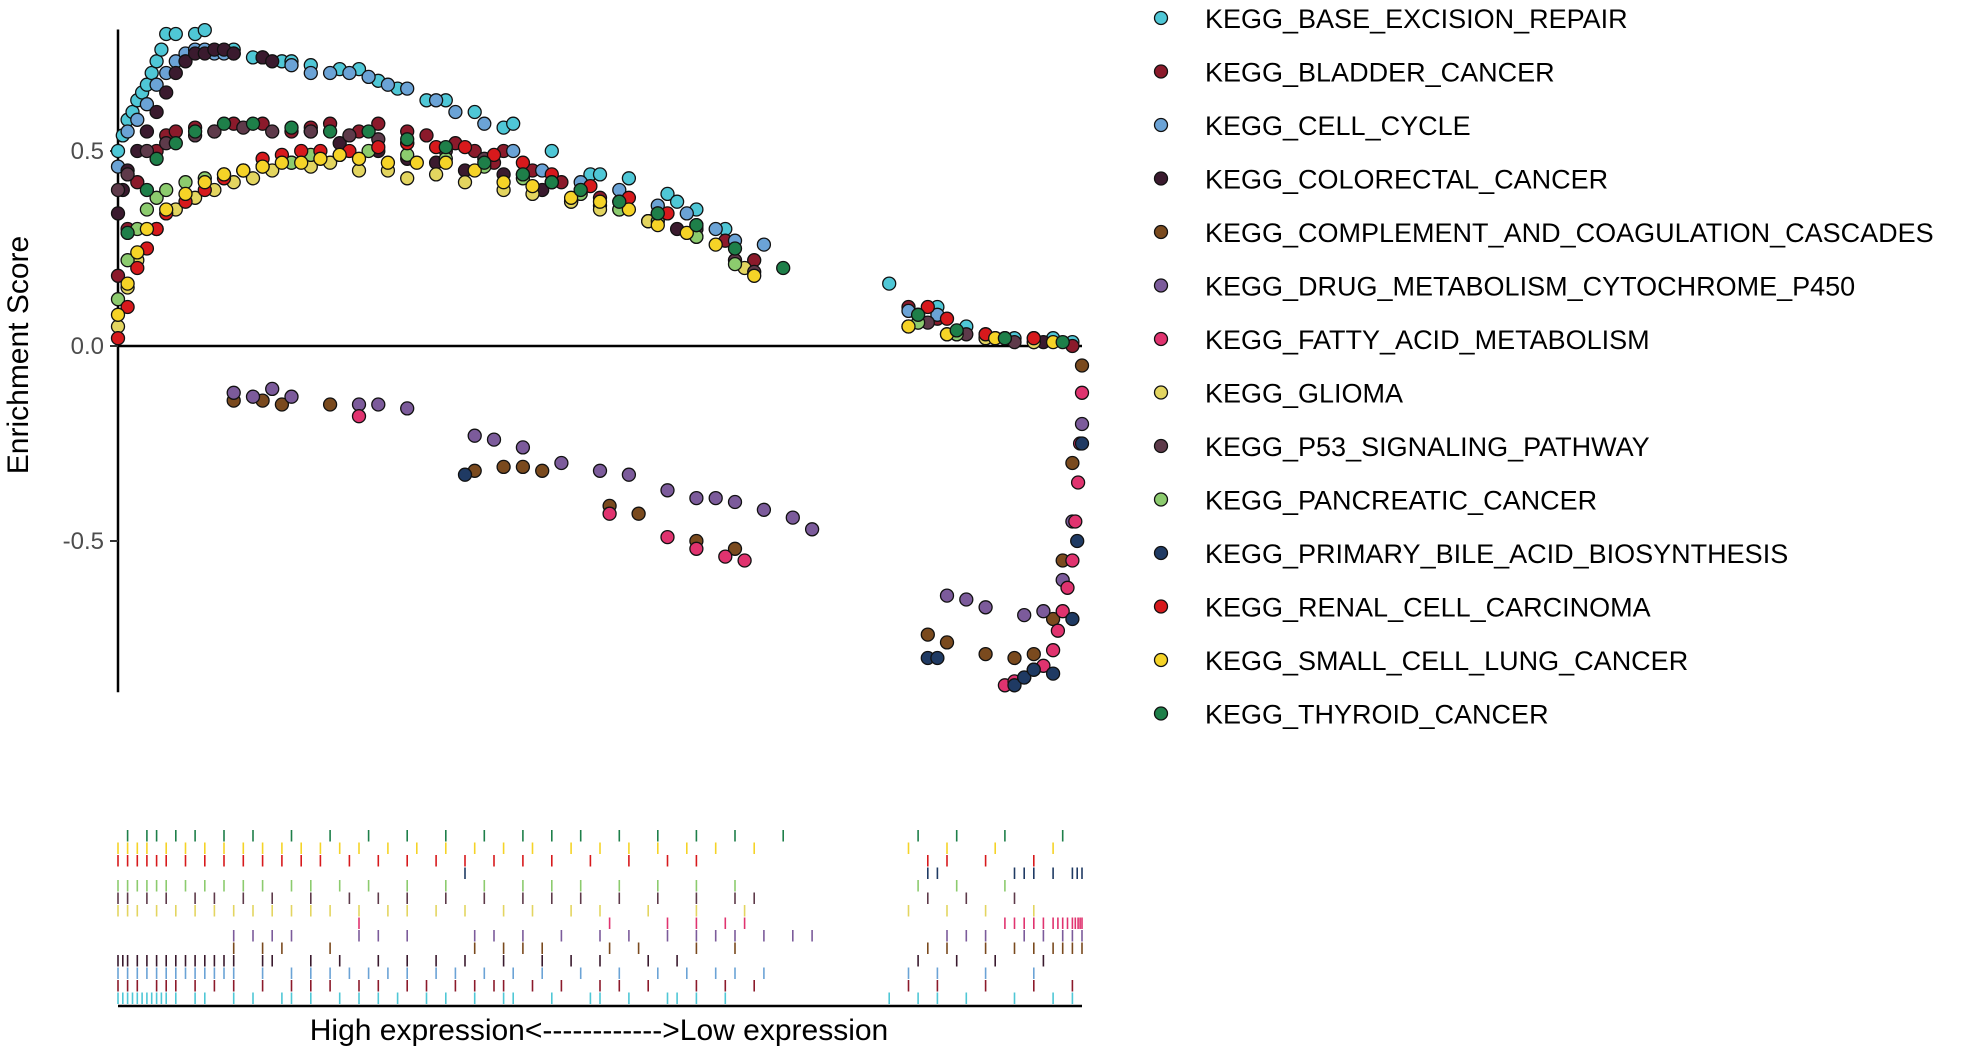  I want to click on y-axis-title: Enrichment Score, so click(18, 355).